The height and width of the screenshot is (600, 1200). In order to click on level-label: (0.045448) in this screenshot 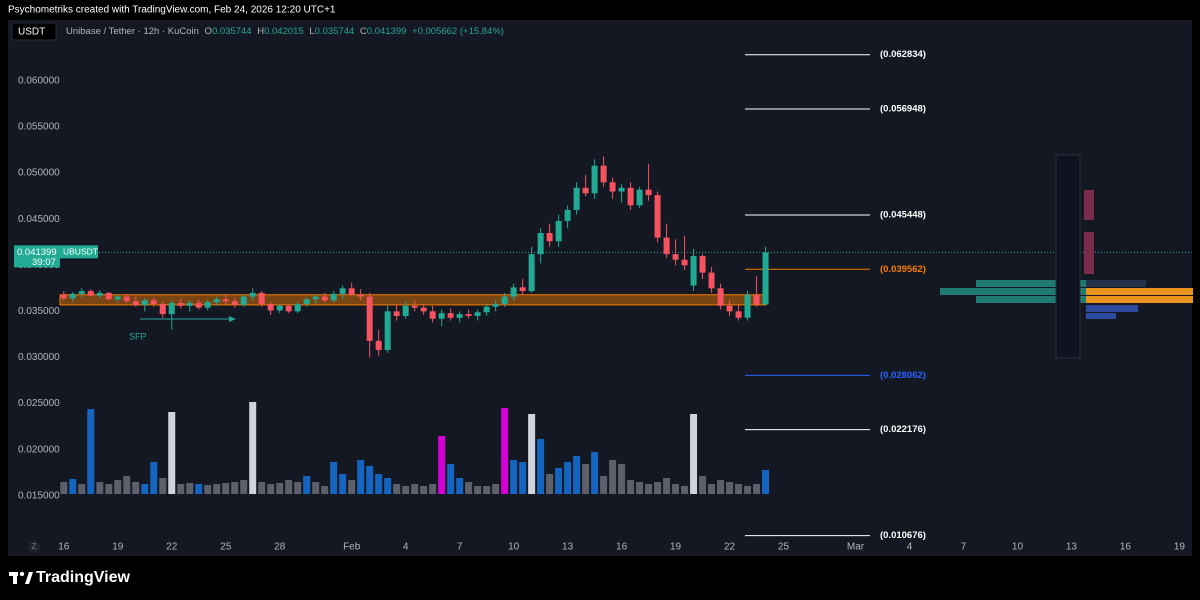, I will do `click(903, 215)`.